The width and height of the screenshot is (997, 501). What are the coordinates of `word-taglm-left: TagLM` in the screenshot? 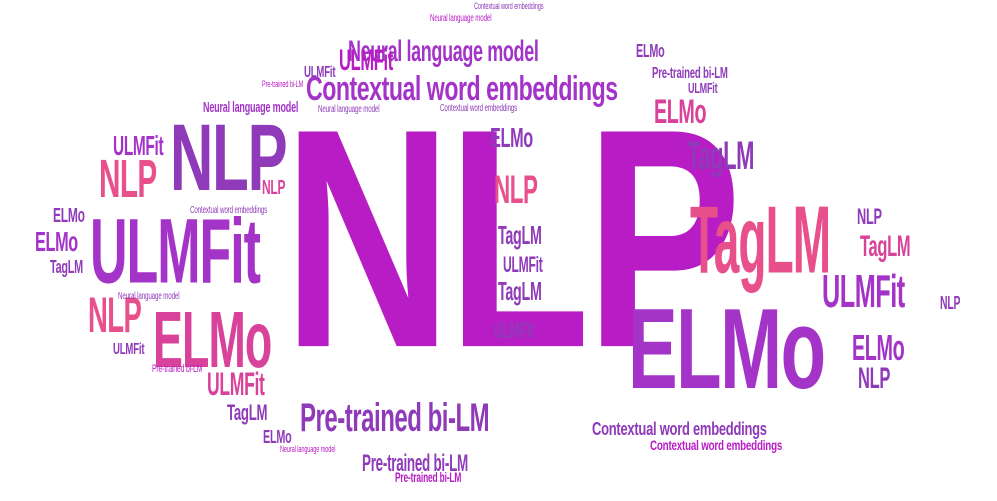 It's located at (66, 267).